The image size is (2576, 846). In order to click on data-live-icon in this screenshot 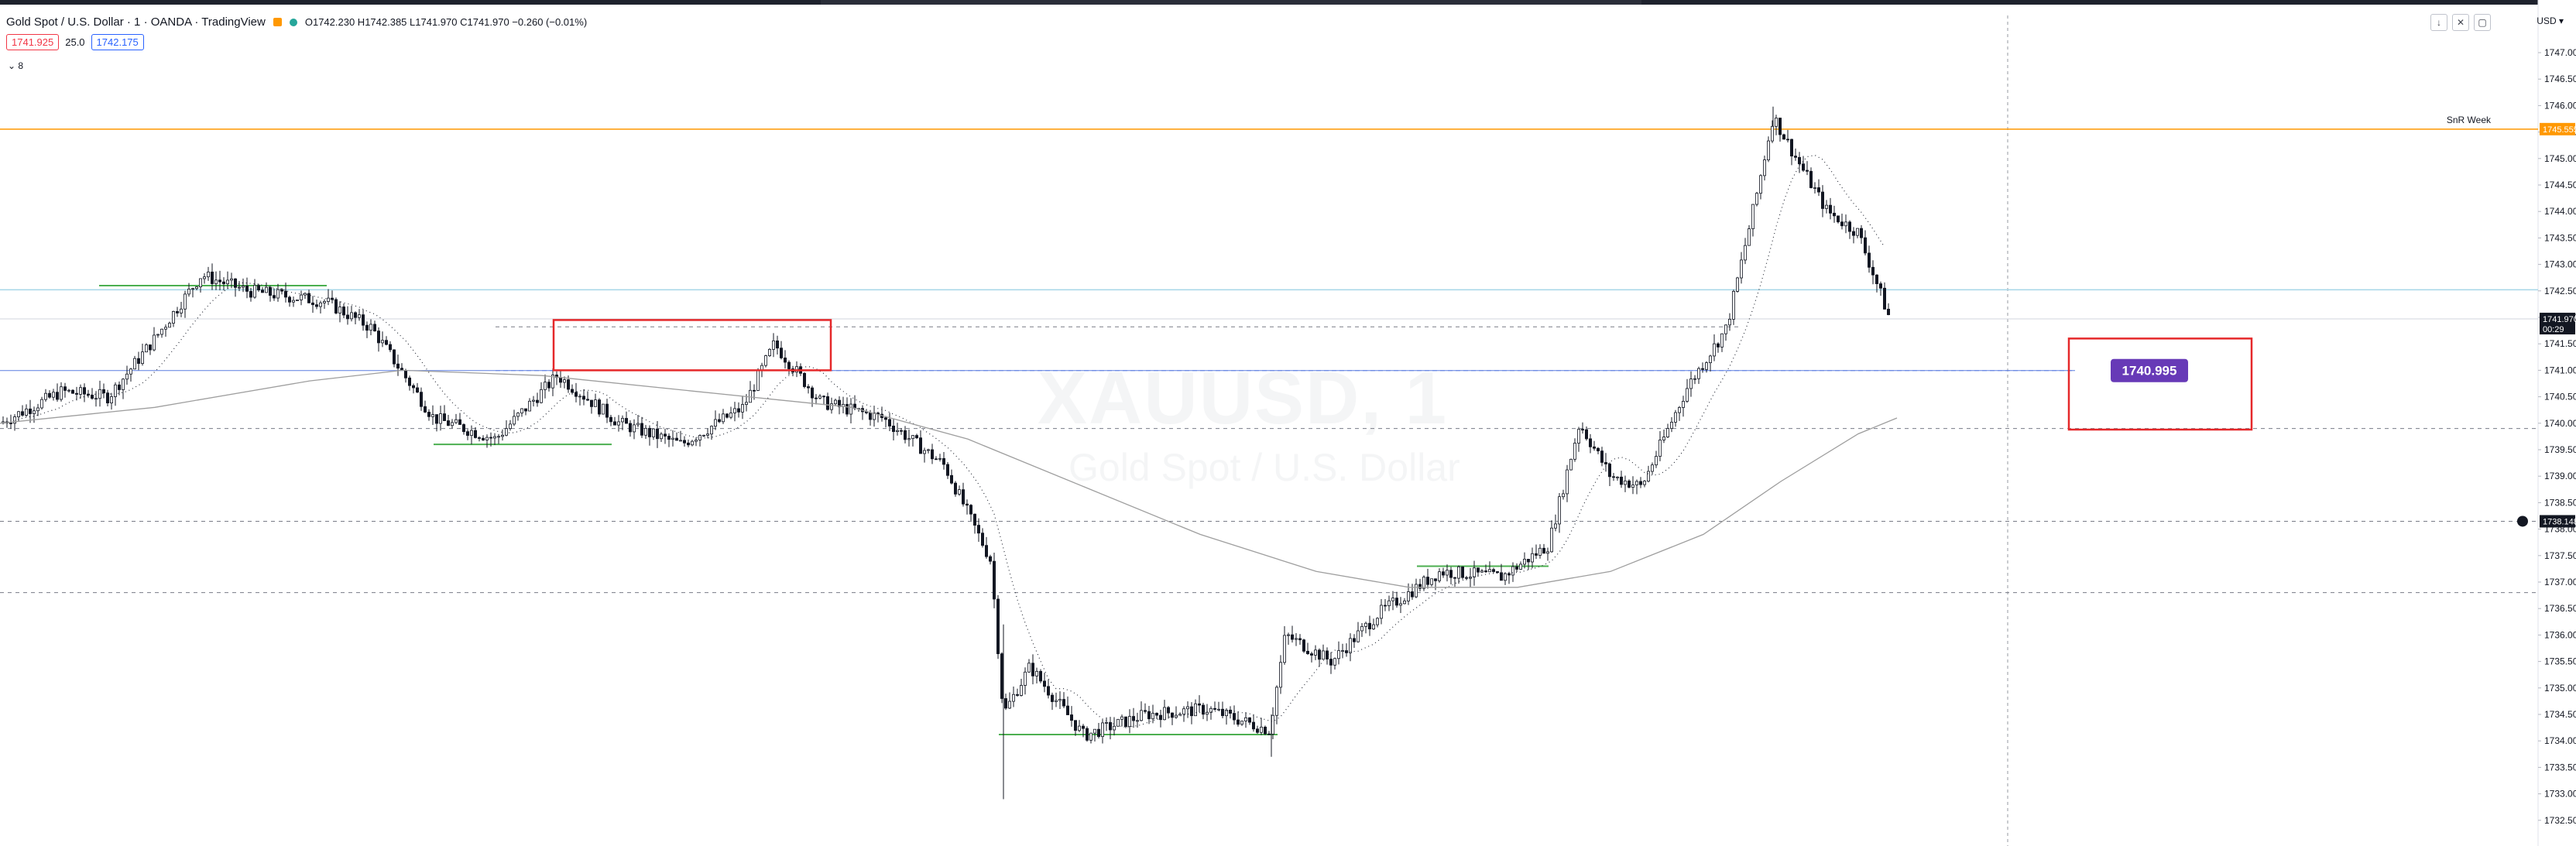, I will do `click(293, 22)`.